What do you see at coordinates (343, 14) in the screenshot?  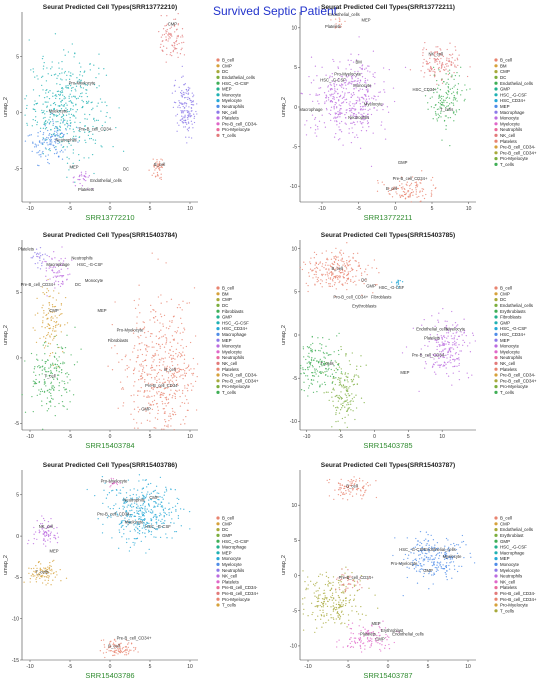 I see `cluster-label: Endothelial_cells` at bounding box center [343, 14].